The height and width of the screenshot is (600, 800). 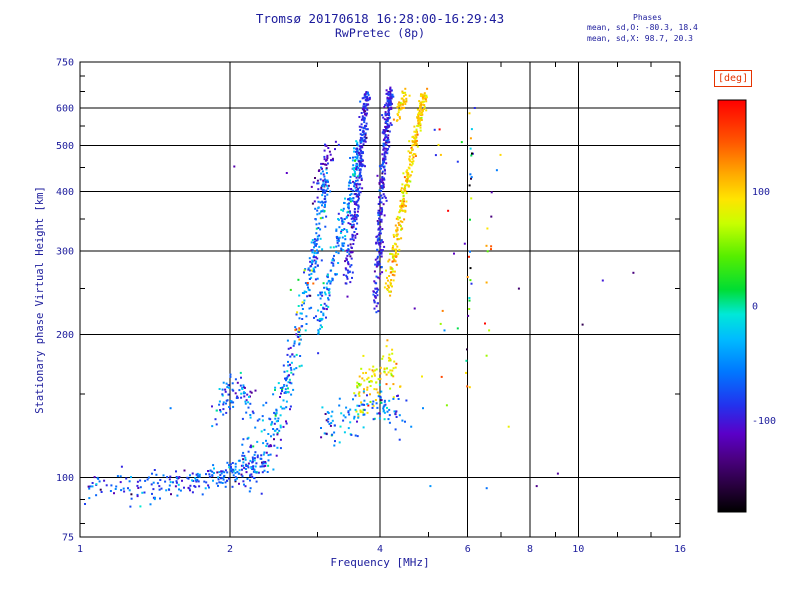 I want to click on x-tick-label: 2, so click(x=230, y=549).